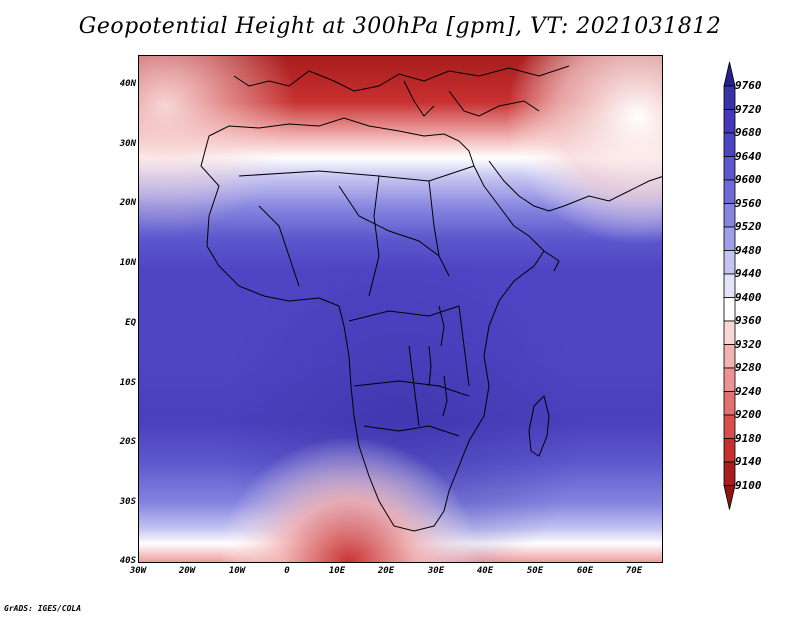 The width and height of the screenshot is (800, 618). Describe the element at coordinates (535, 571) in the screenshot. I see `lon-label-50e: 50E` at that location.